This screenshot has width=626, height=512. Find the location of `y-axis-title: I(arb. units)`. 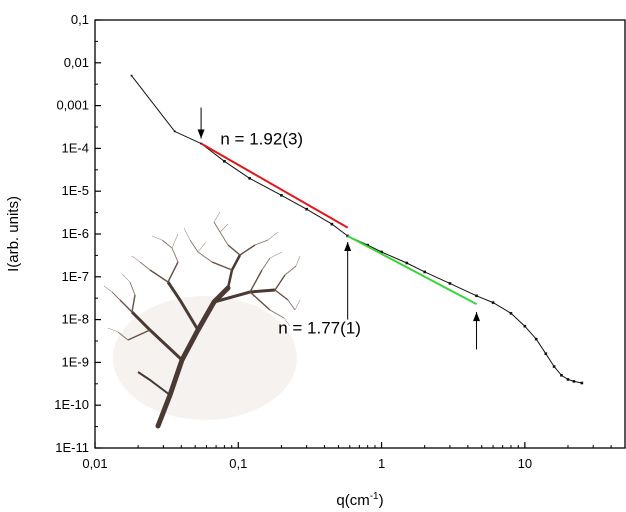

y-axis-title: I(arb. units) is located at coordinates (13, 234).